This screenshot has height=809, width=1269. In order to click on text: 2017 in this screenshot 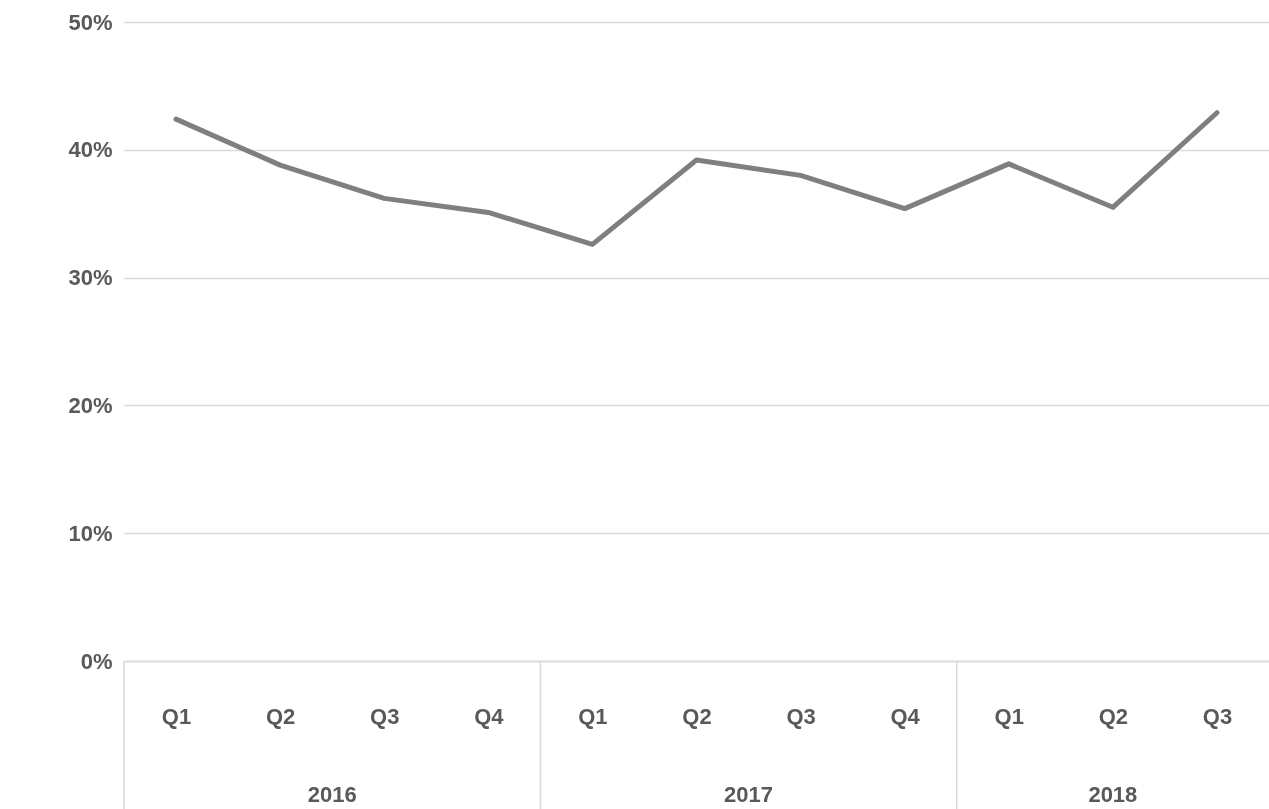, I will do `click(749, 794)`.